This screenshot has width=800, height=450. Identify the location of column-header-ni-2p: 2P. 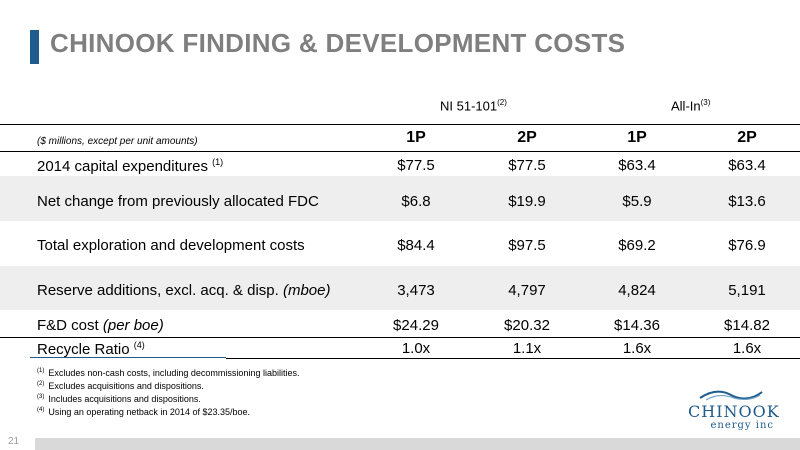
(527, 137).